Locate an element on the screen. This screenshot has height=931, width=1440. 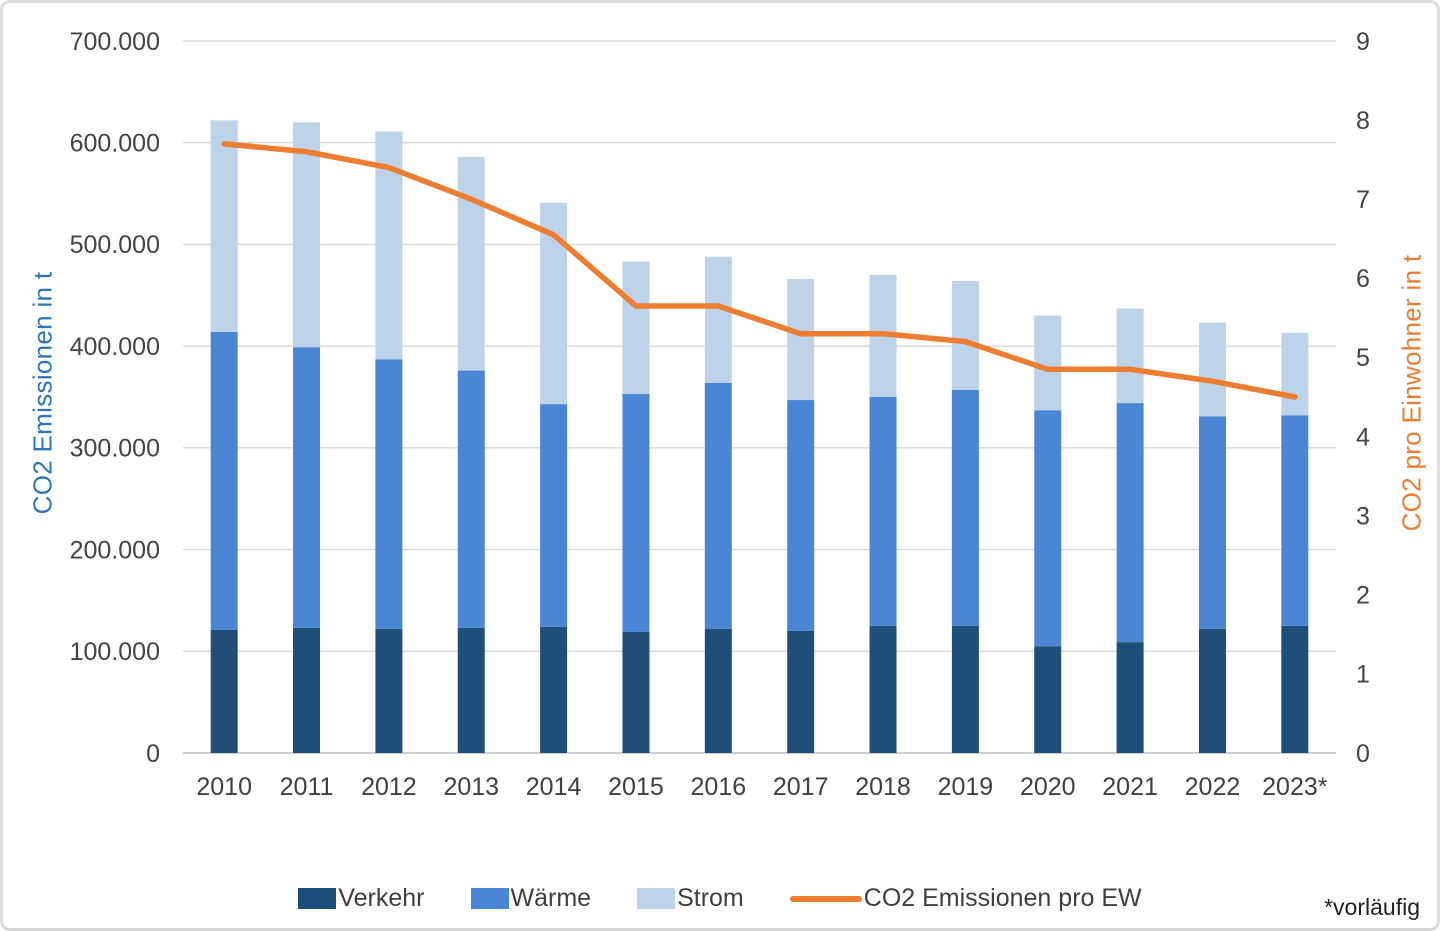
y-tick-right: 7 is located at coordinates (1363, 200).